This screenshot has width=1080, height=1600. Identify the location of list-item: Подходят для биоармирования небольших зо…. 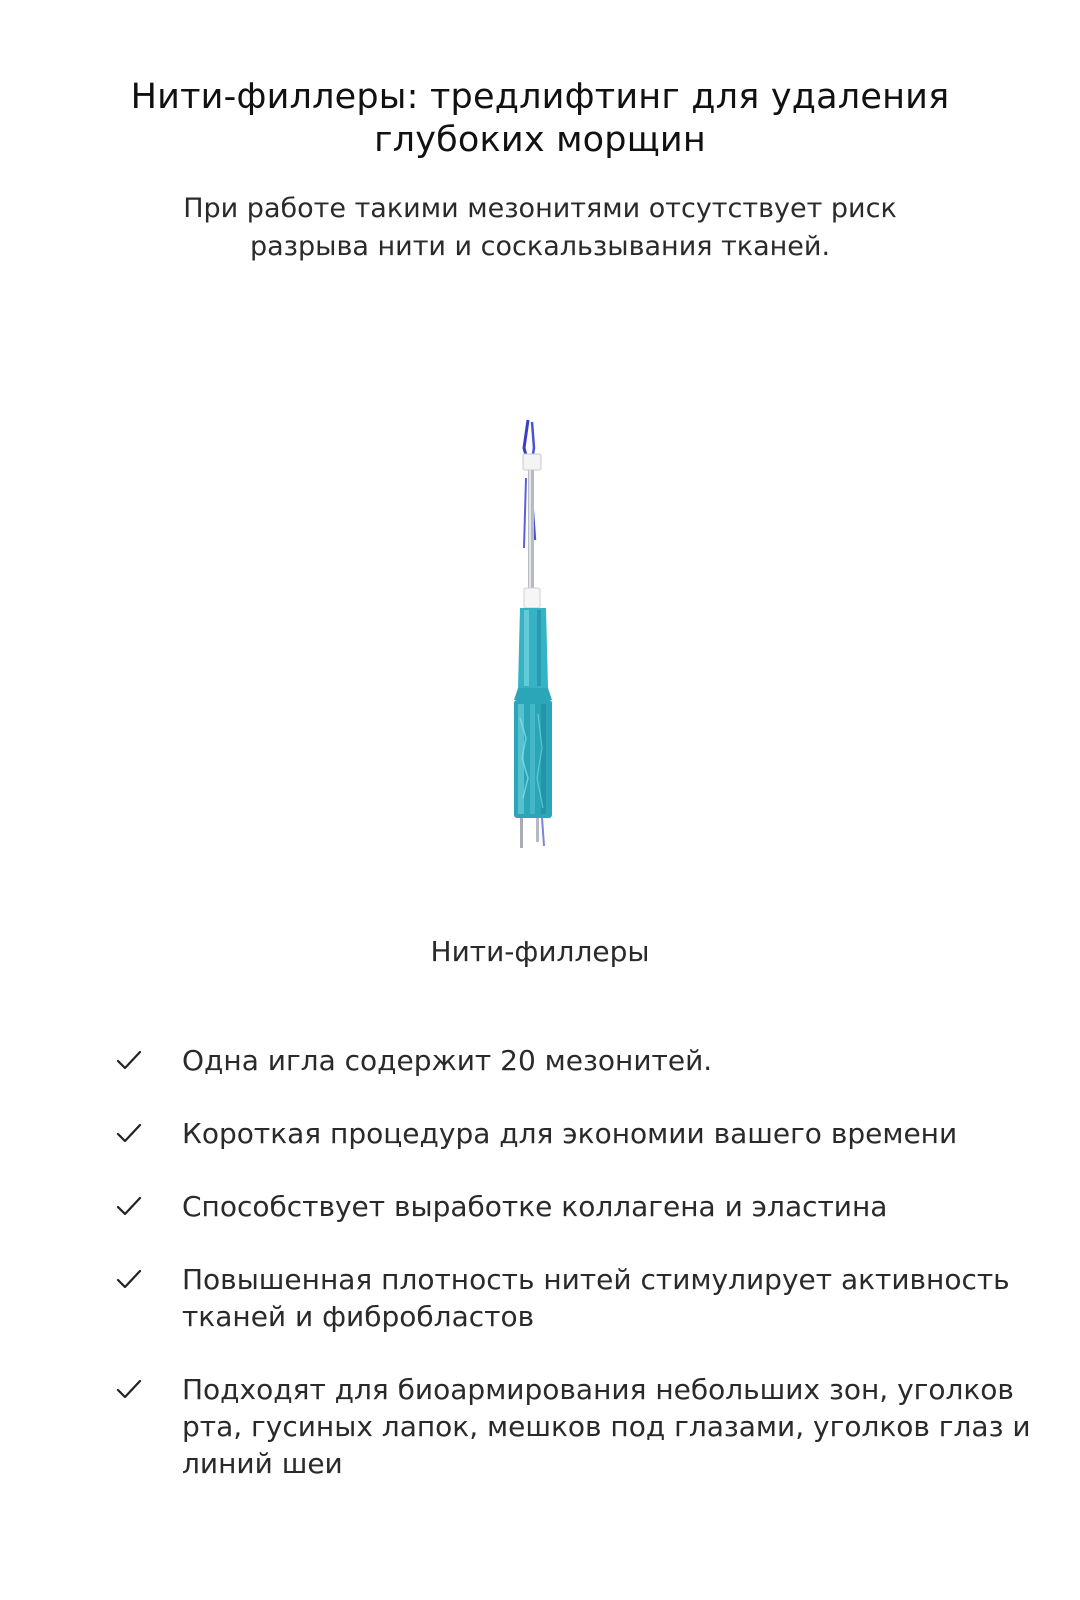
(540, 1426).